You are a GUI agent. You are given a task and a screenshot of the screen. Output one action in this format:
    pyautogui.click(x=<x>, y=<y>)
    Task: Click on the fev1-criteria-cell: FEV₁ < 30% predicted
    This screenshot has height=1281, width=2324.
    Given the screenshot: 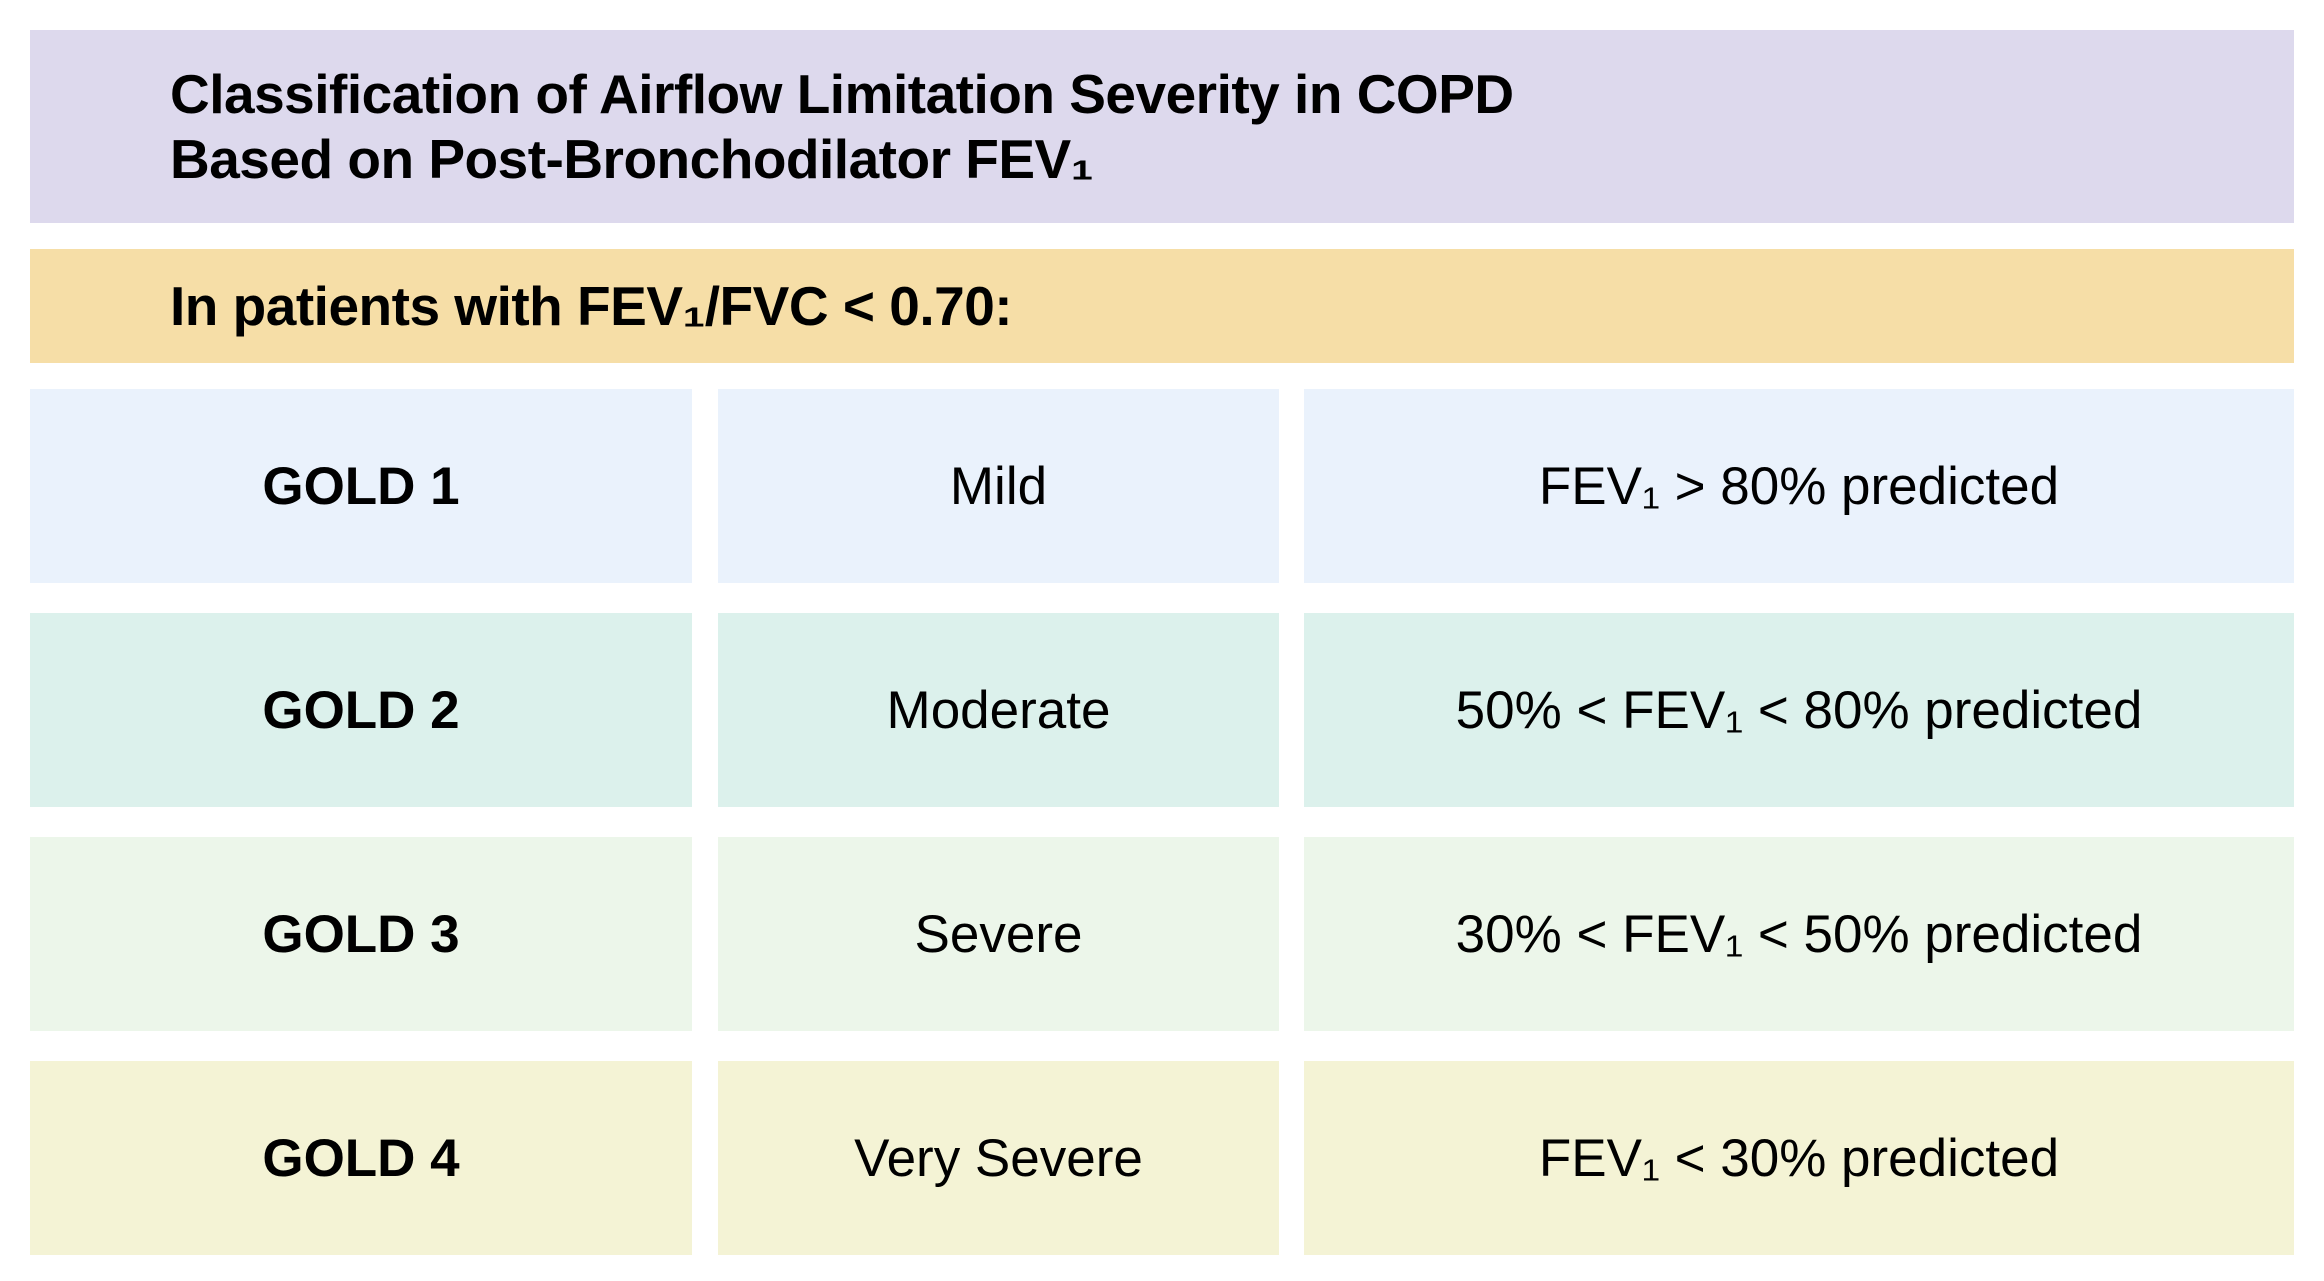 What is the action you would take?
    pyautogui.click(x=1799, y=1158)
    